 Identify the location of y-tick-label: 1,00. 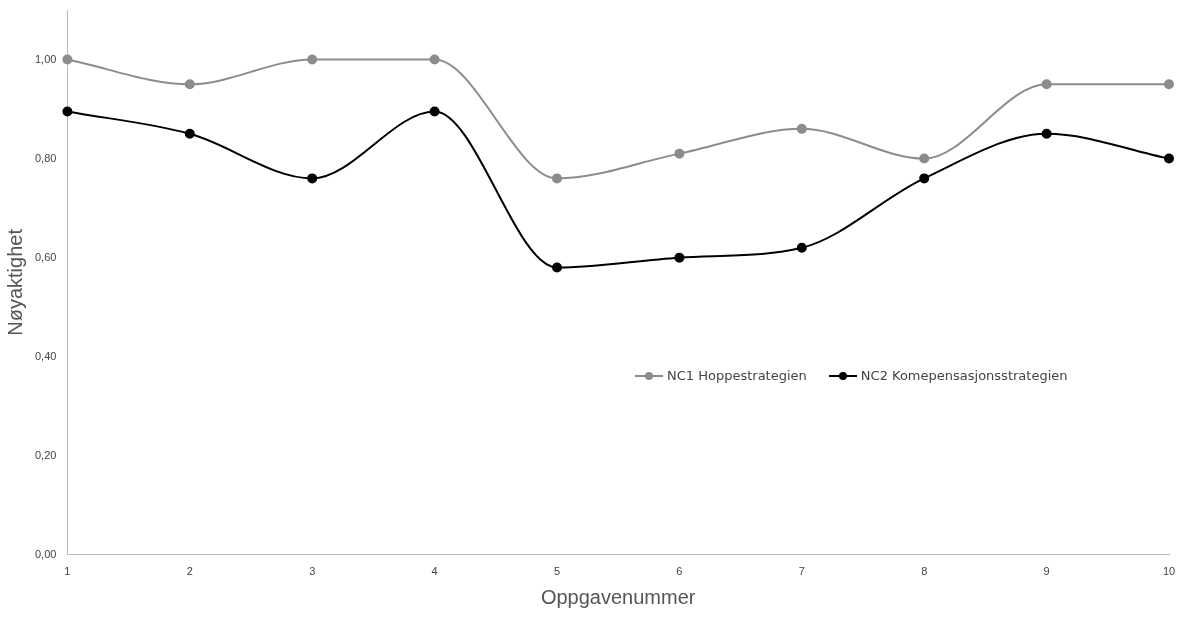
(45, 58).